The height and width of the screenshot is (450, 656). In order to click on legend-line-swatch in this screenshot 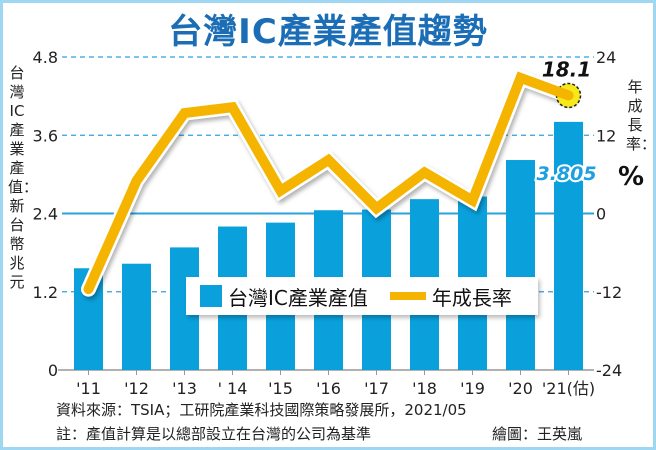, I will do `click(407, 296)`.